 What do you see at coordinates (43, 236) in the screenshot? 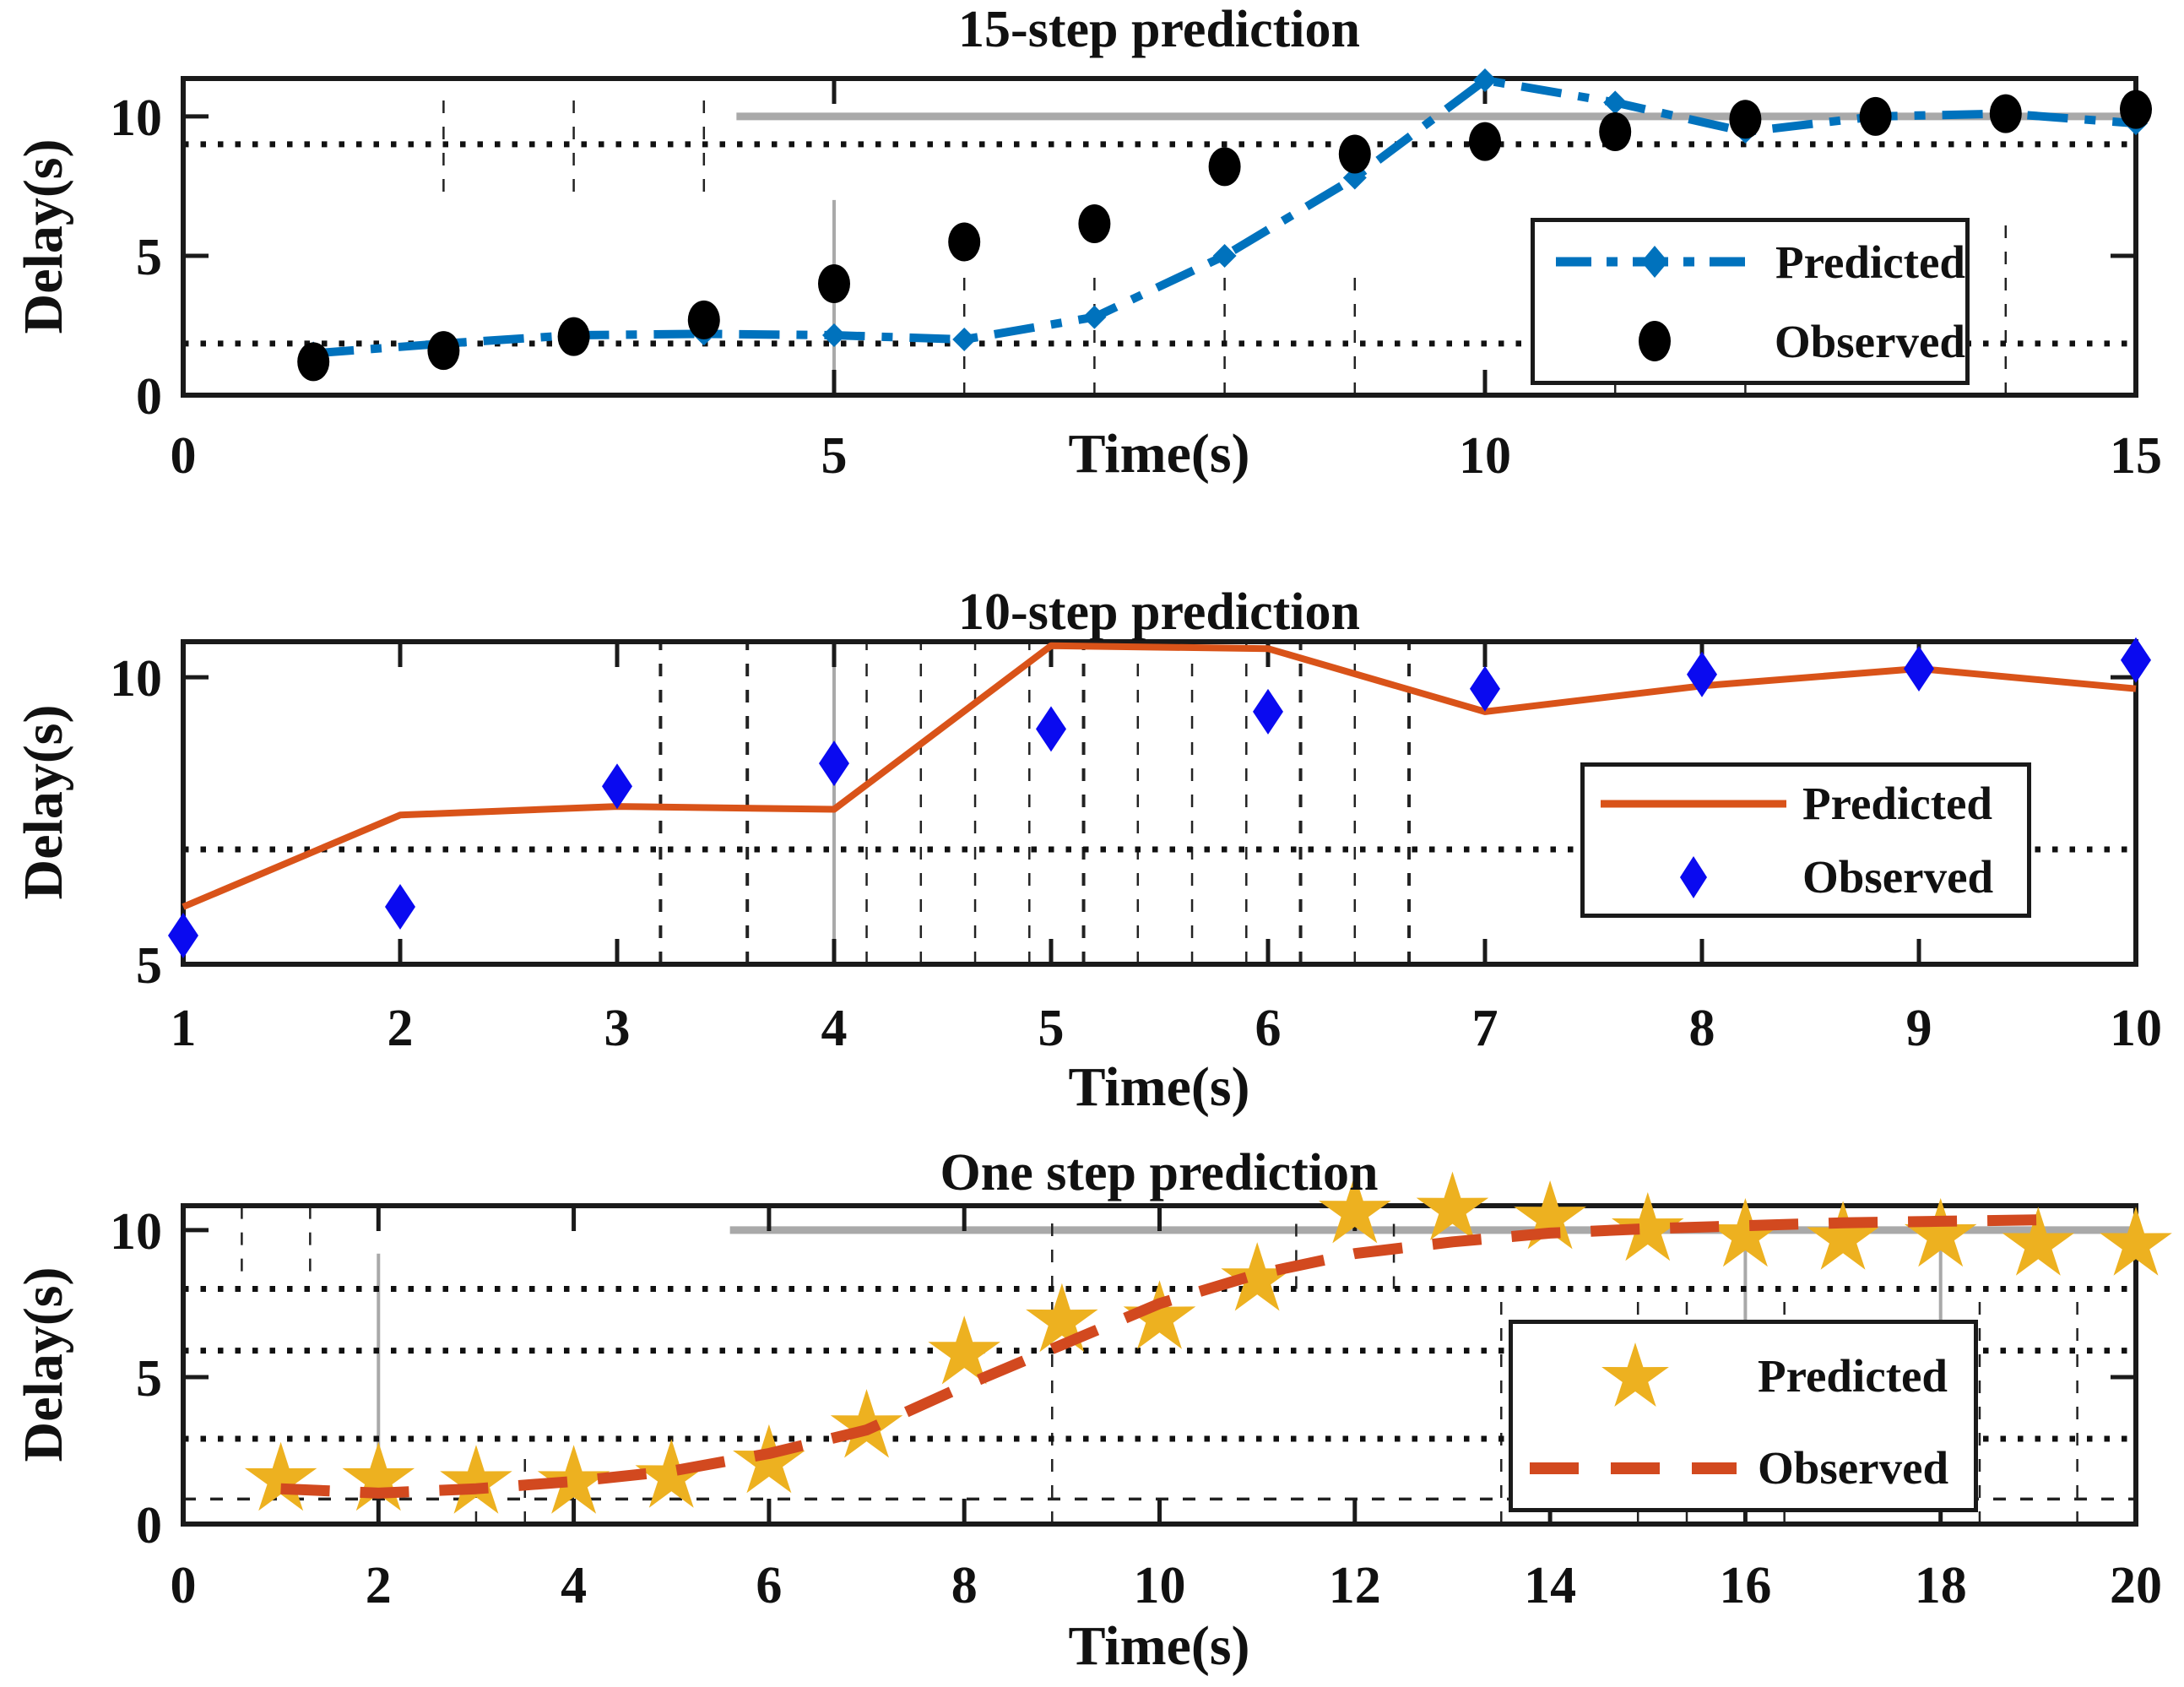
I see `subplot1-ylabel: Delay(s)` at bounding box center [43, 236].